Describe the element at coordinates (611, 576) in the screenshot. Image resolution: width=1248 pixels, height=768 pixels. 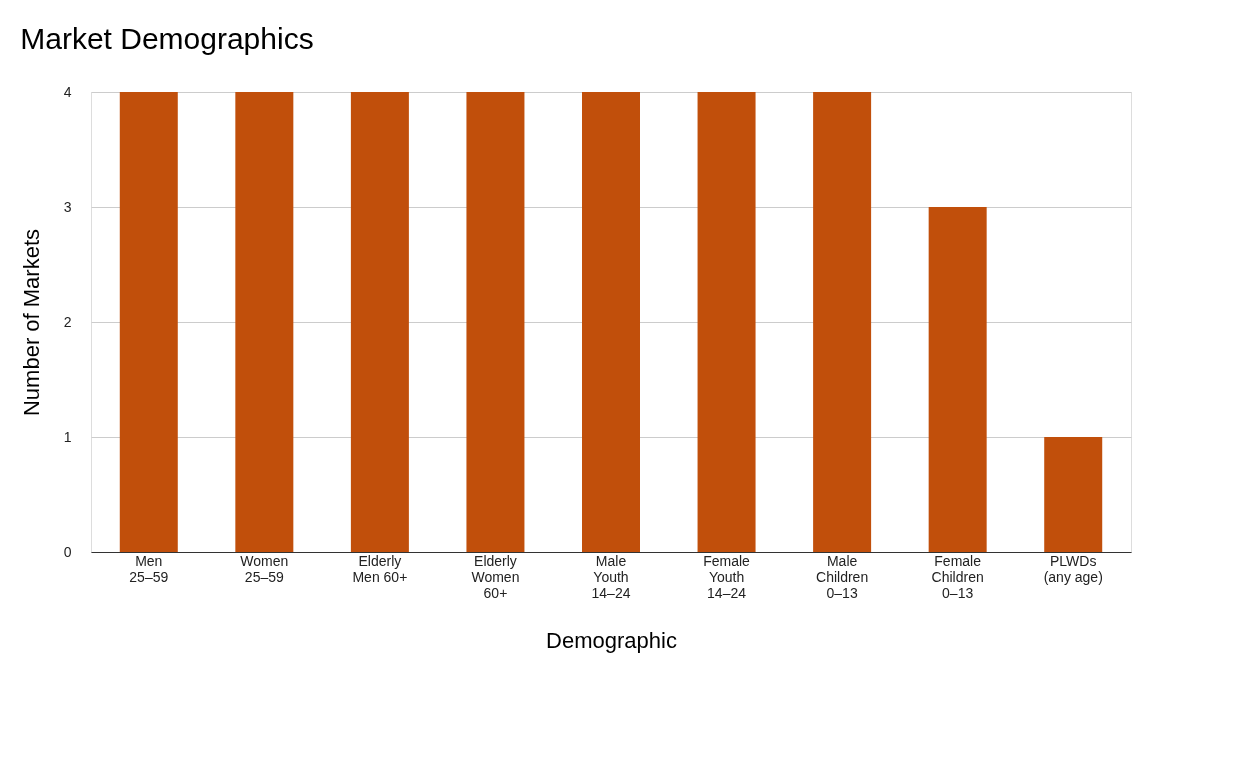
I see `x-tick-label: Male Youth 14–24` at that location.